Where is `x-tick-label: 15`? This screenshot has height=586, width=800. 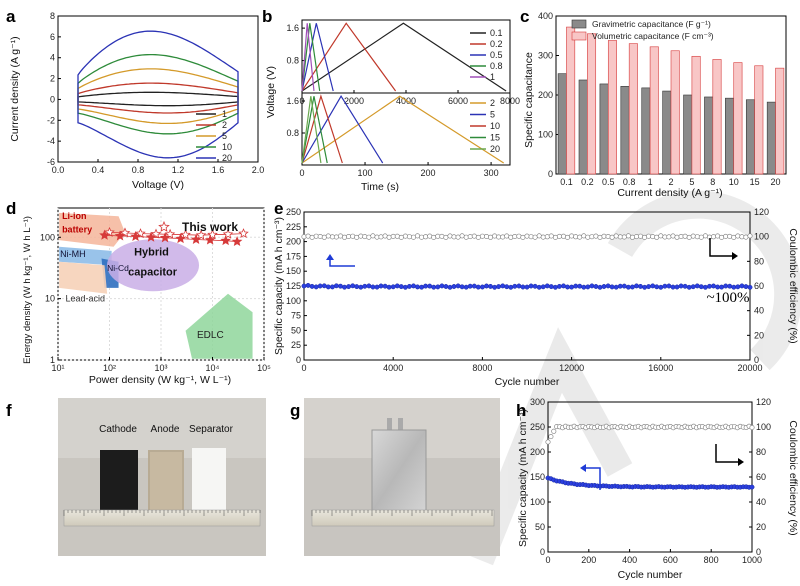 x-tick-label: 15 is located at coordinates (755, 182).